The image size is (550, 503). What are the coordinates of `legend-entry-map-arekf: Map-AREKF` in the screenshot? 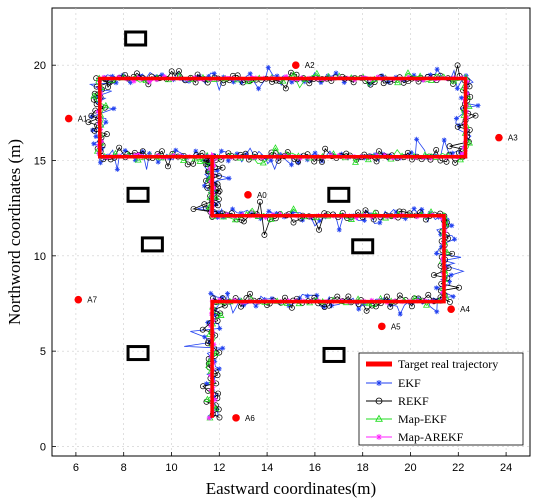 It's located at (415, 437).